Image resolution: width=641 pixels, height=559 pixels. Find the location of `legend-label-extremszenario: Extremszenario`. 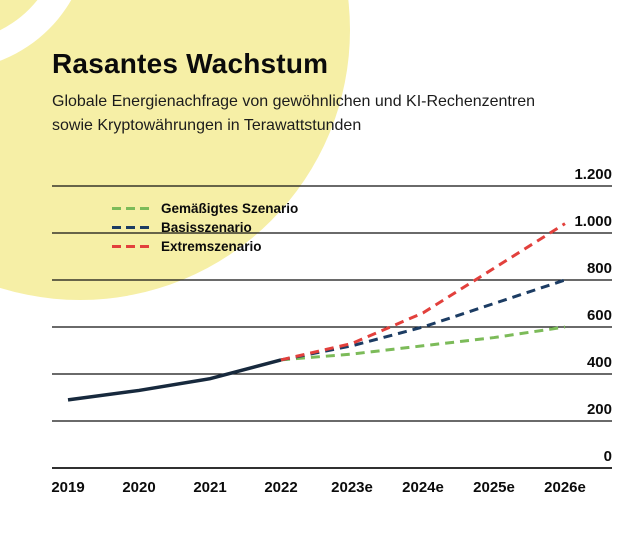

legend-label-extremszenario: Extremszenario is located at coordinates (211, 246).